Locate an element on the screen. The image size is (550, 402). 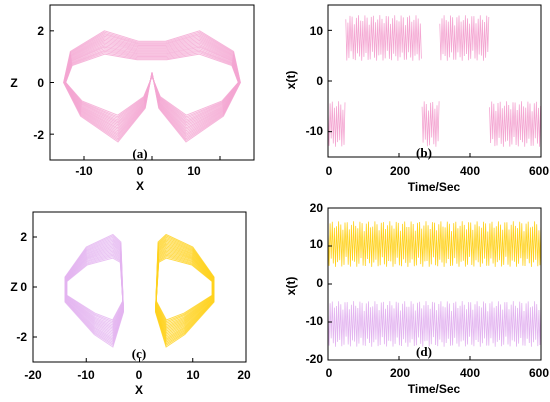
panel-d-ytick-0: 20 is located at coordinates (317, 208).